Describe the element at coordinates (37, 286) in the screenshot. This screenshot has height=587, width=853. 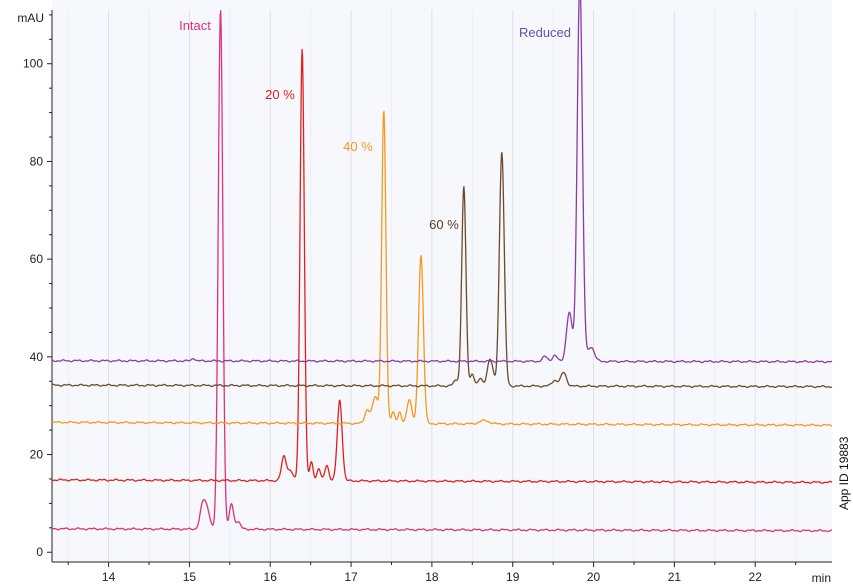
I see `y-ticks: 0 20 40 60 80 100` at that location.